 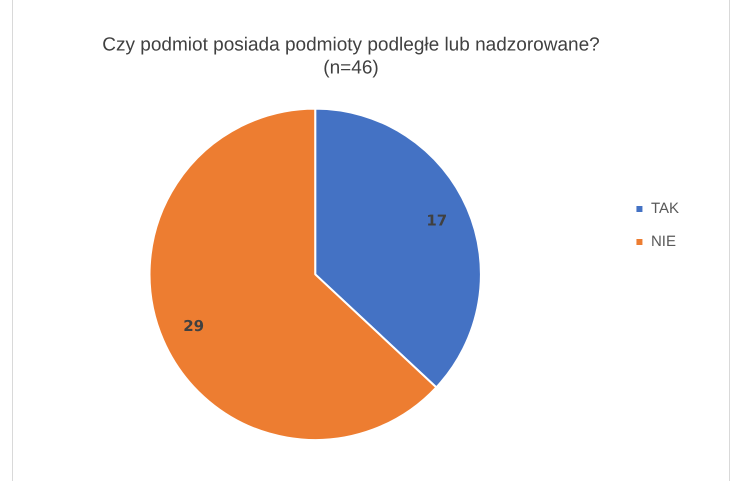 What do you see at coordinates (437, 220) in the screenshot?
I see `data-label: 17` at bounding box center [437, 220].